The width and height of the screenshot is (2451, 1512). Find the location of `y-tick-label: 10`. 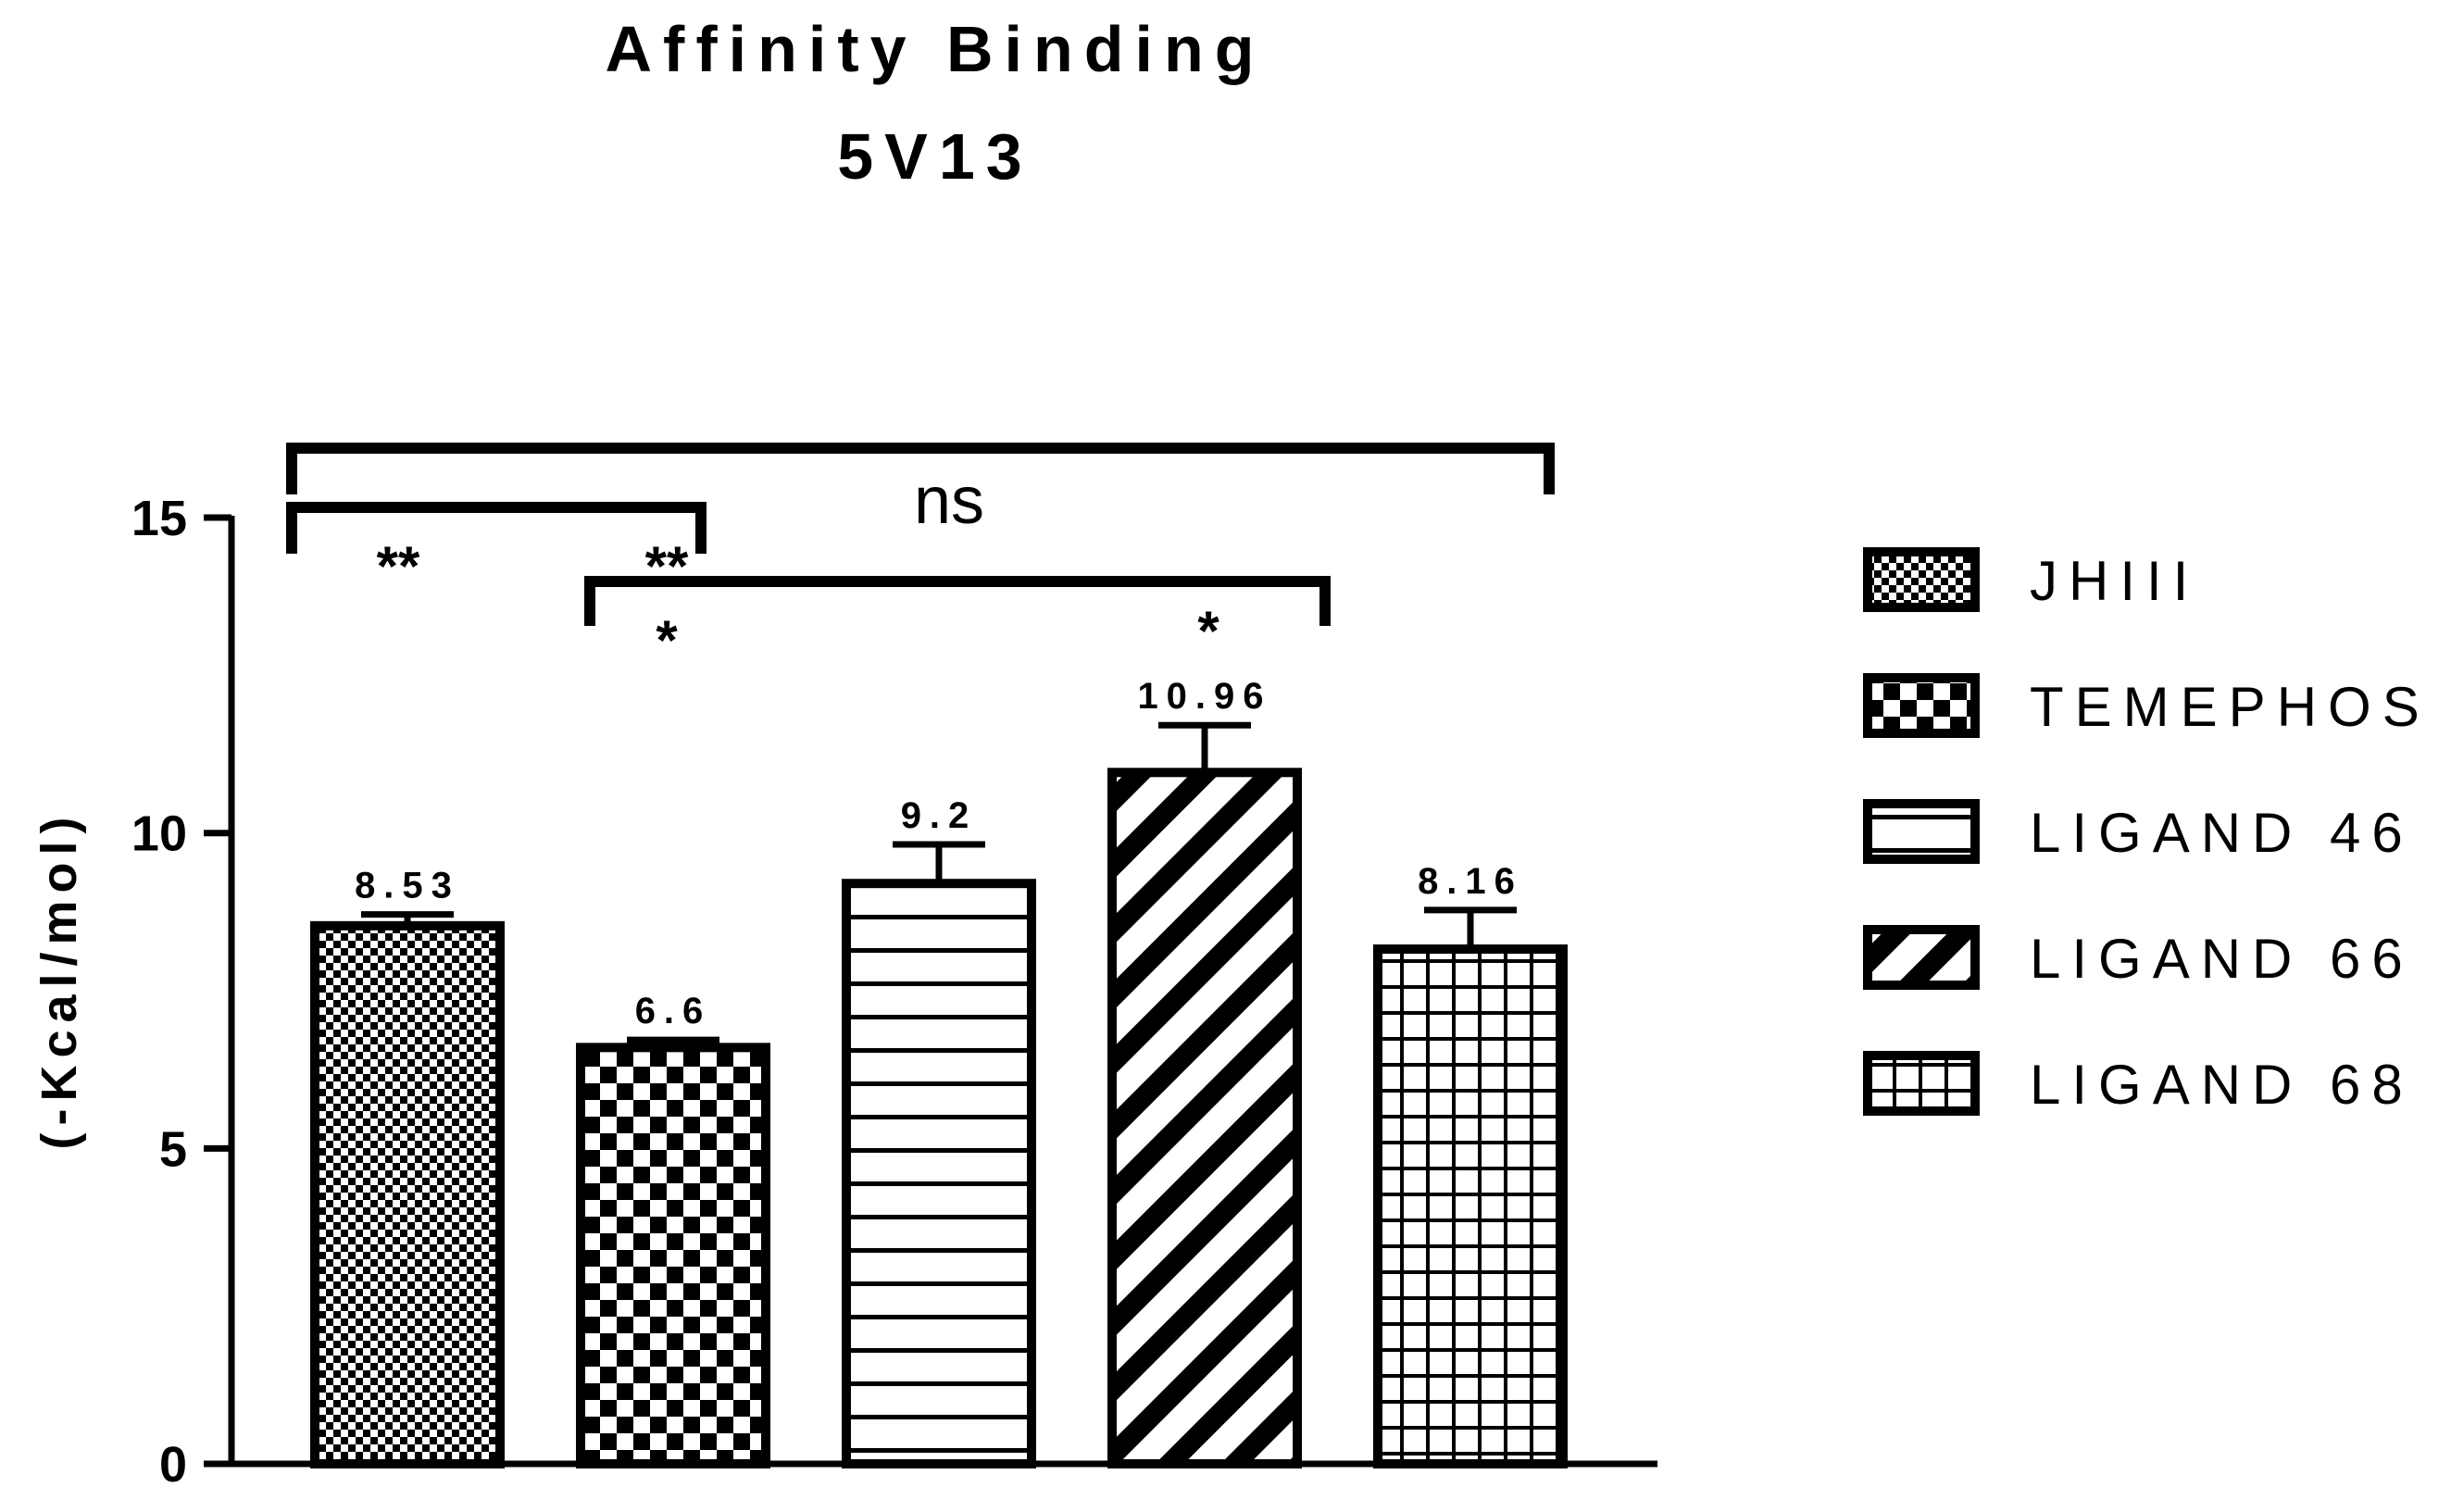

y-tick-label: 10 is located at coordinates (159, 834).